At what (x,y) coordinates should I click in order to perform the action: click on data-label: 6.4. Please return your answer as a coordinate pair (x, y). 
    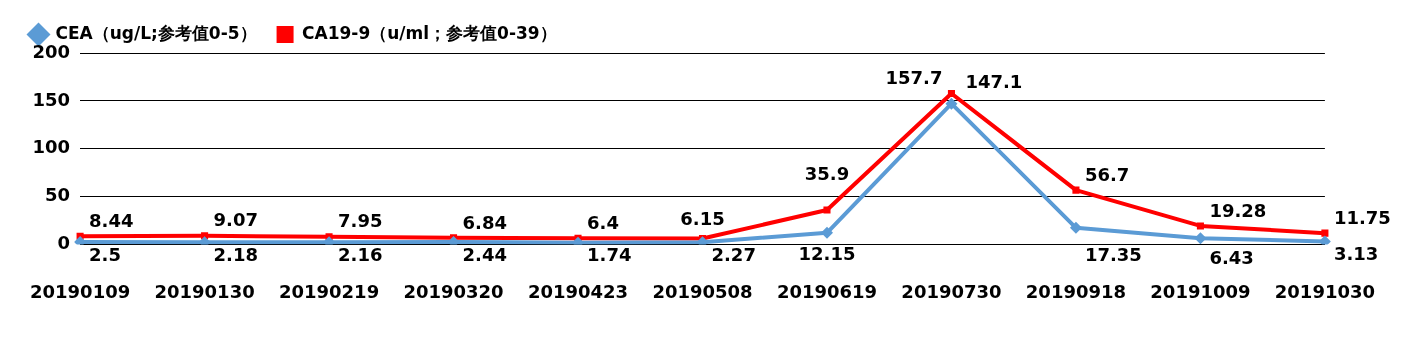
    Looking at the image, I should click on (603, 222).